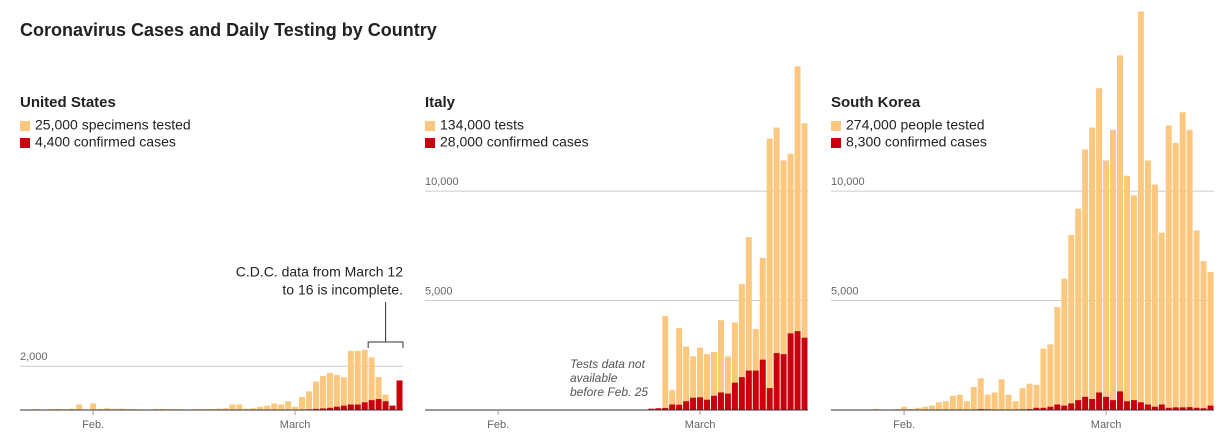  I want to click on annotation-note: before Feb. 25, so click(609, 392).